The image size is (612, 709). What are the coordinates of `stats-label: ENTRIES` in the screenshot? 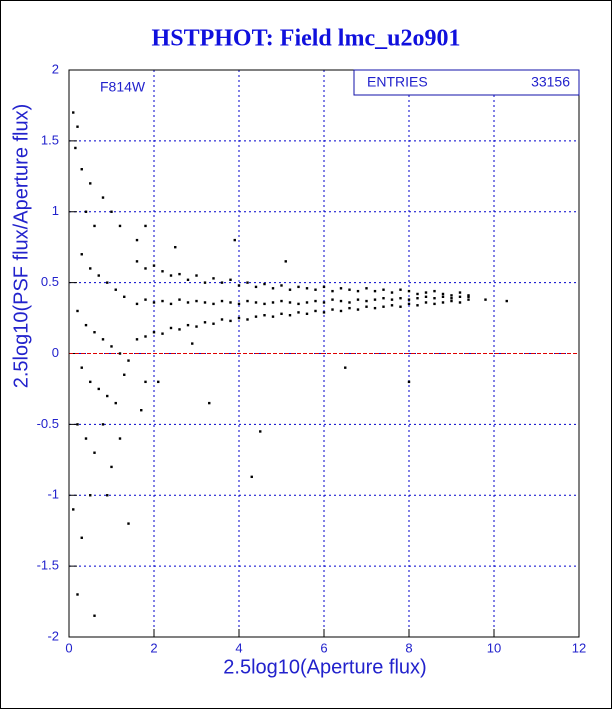 It's located at (397, 82).